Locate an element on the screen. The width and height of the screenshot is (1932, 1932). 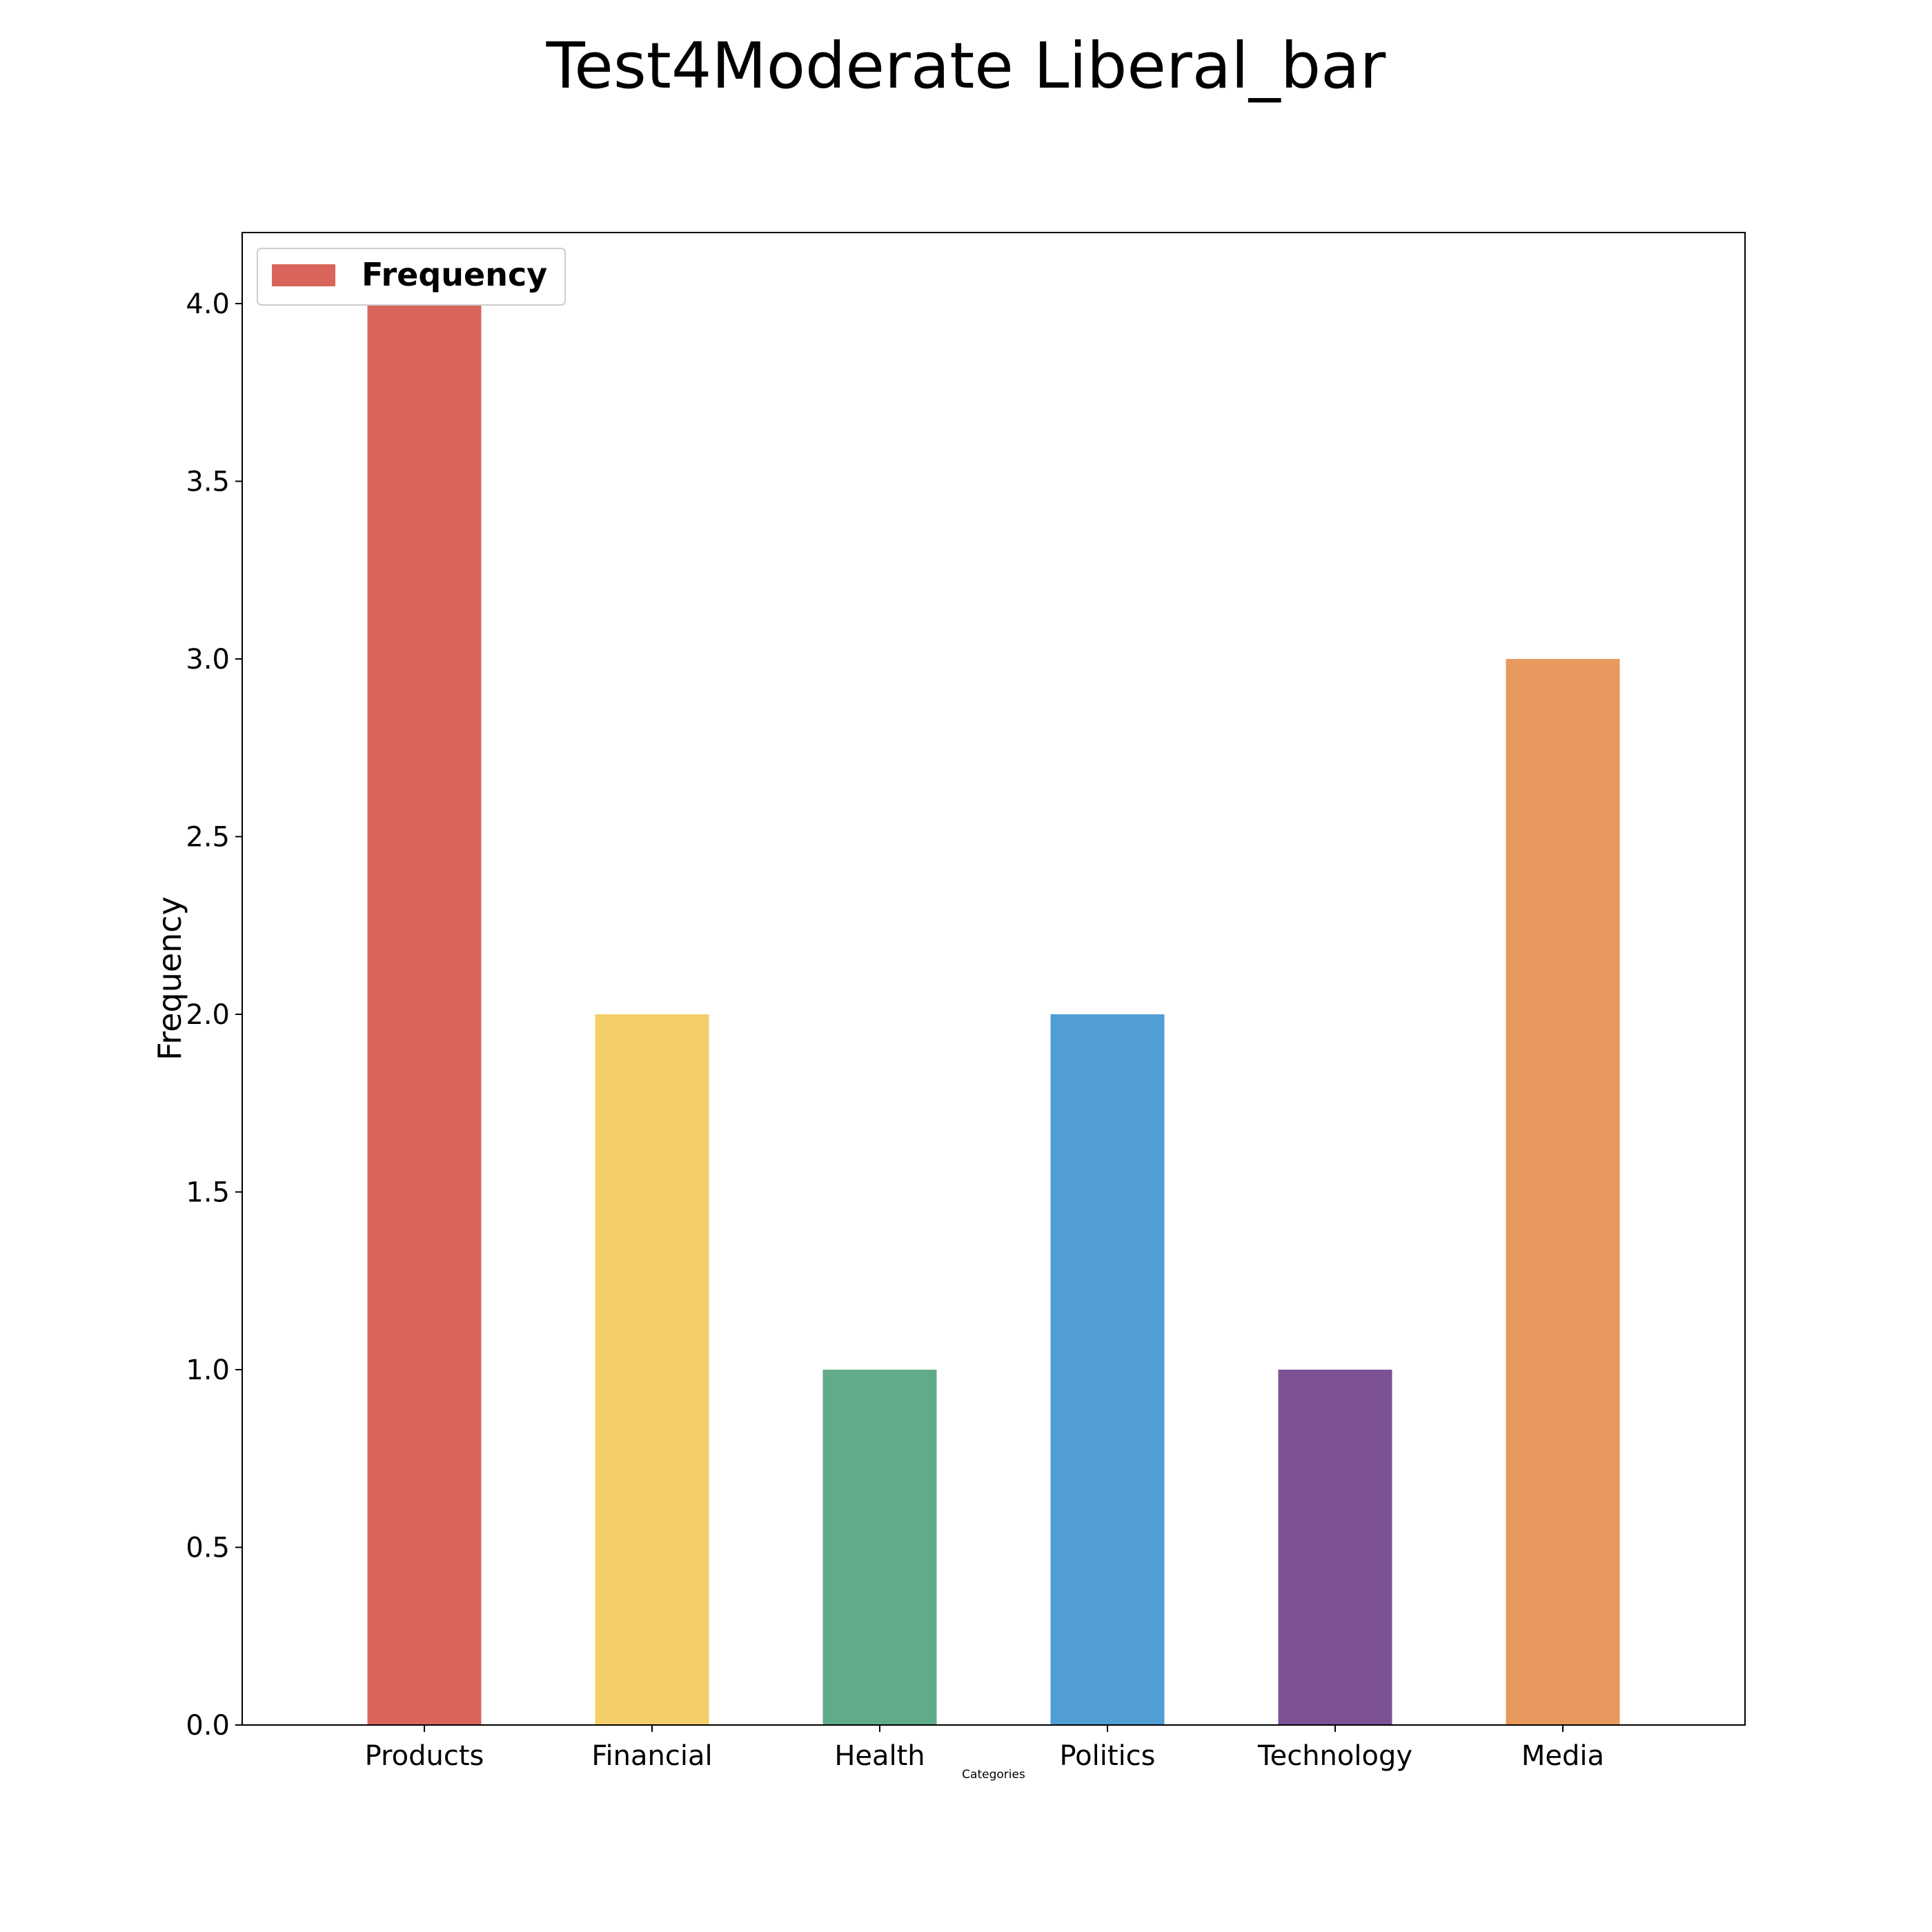
bar-media is located at coordinates (1563, 1192).